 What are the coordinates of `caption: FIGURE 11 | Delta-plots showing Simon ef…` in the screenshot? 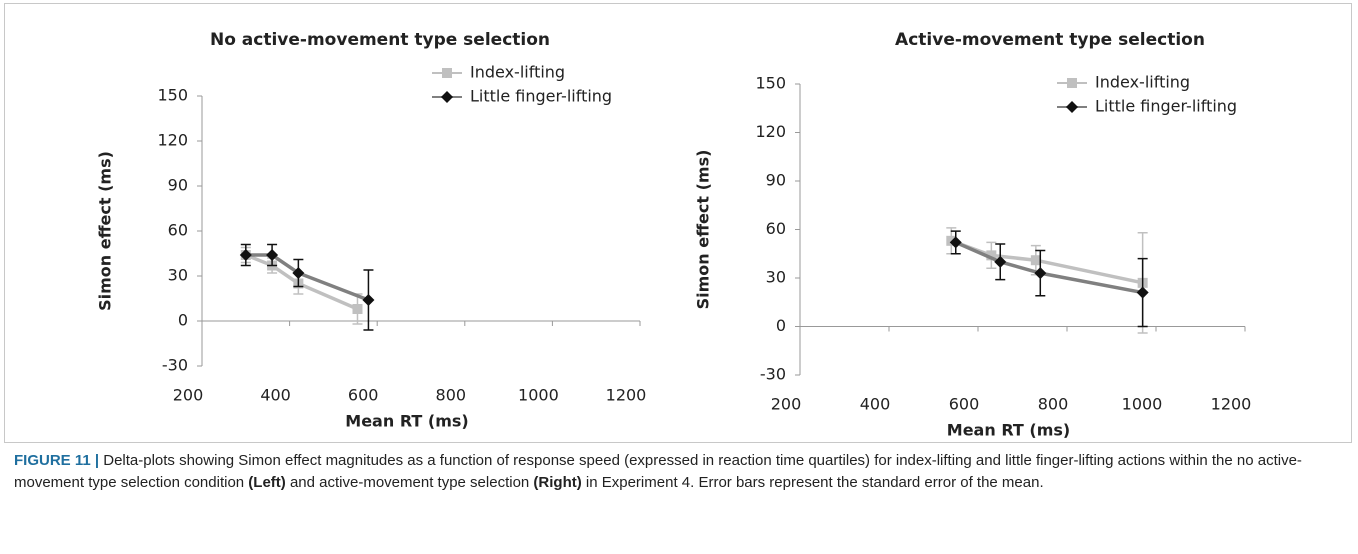 It's located at (679, 472).